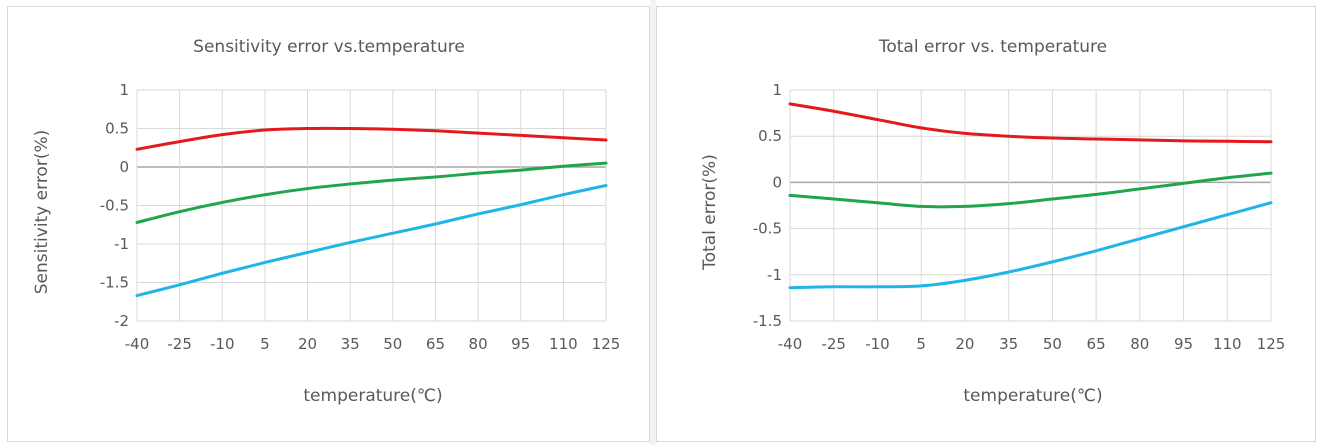 This screenshot has height=445, width=1322. Describe the element at coordinates (992, 47) in the screenshot. I see `chart-title: Total error vs. temperature` at that location.